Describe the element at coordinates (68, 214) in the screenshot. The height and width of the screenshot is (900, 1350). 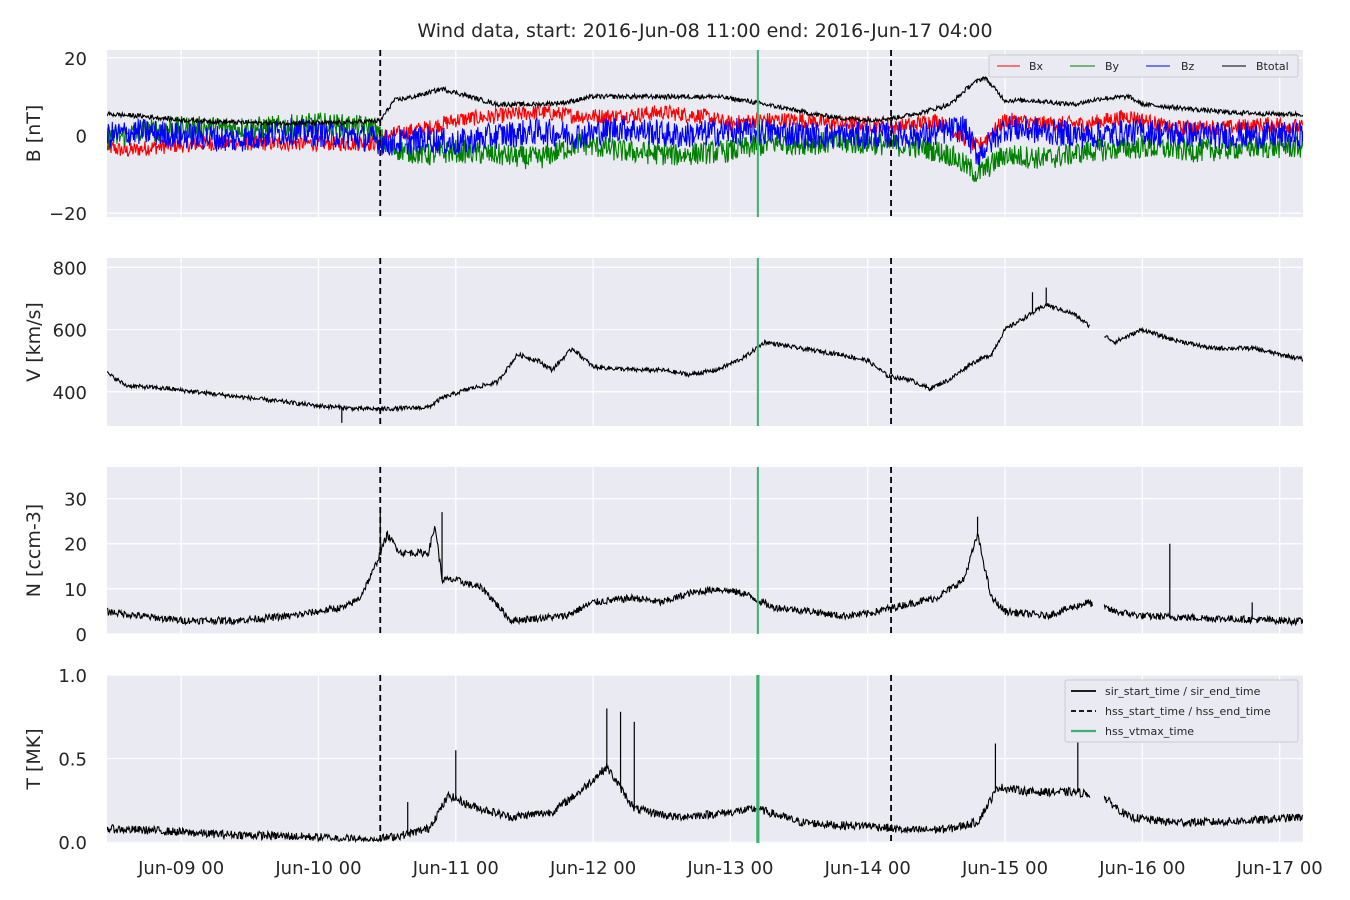
I see `y-tick-label: −20` at that location.